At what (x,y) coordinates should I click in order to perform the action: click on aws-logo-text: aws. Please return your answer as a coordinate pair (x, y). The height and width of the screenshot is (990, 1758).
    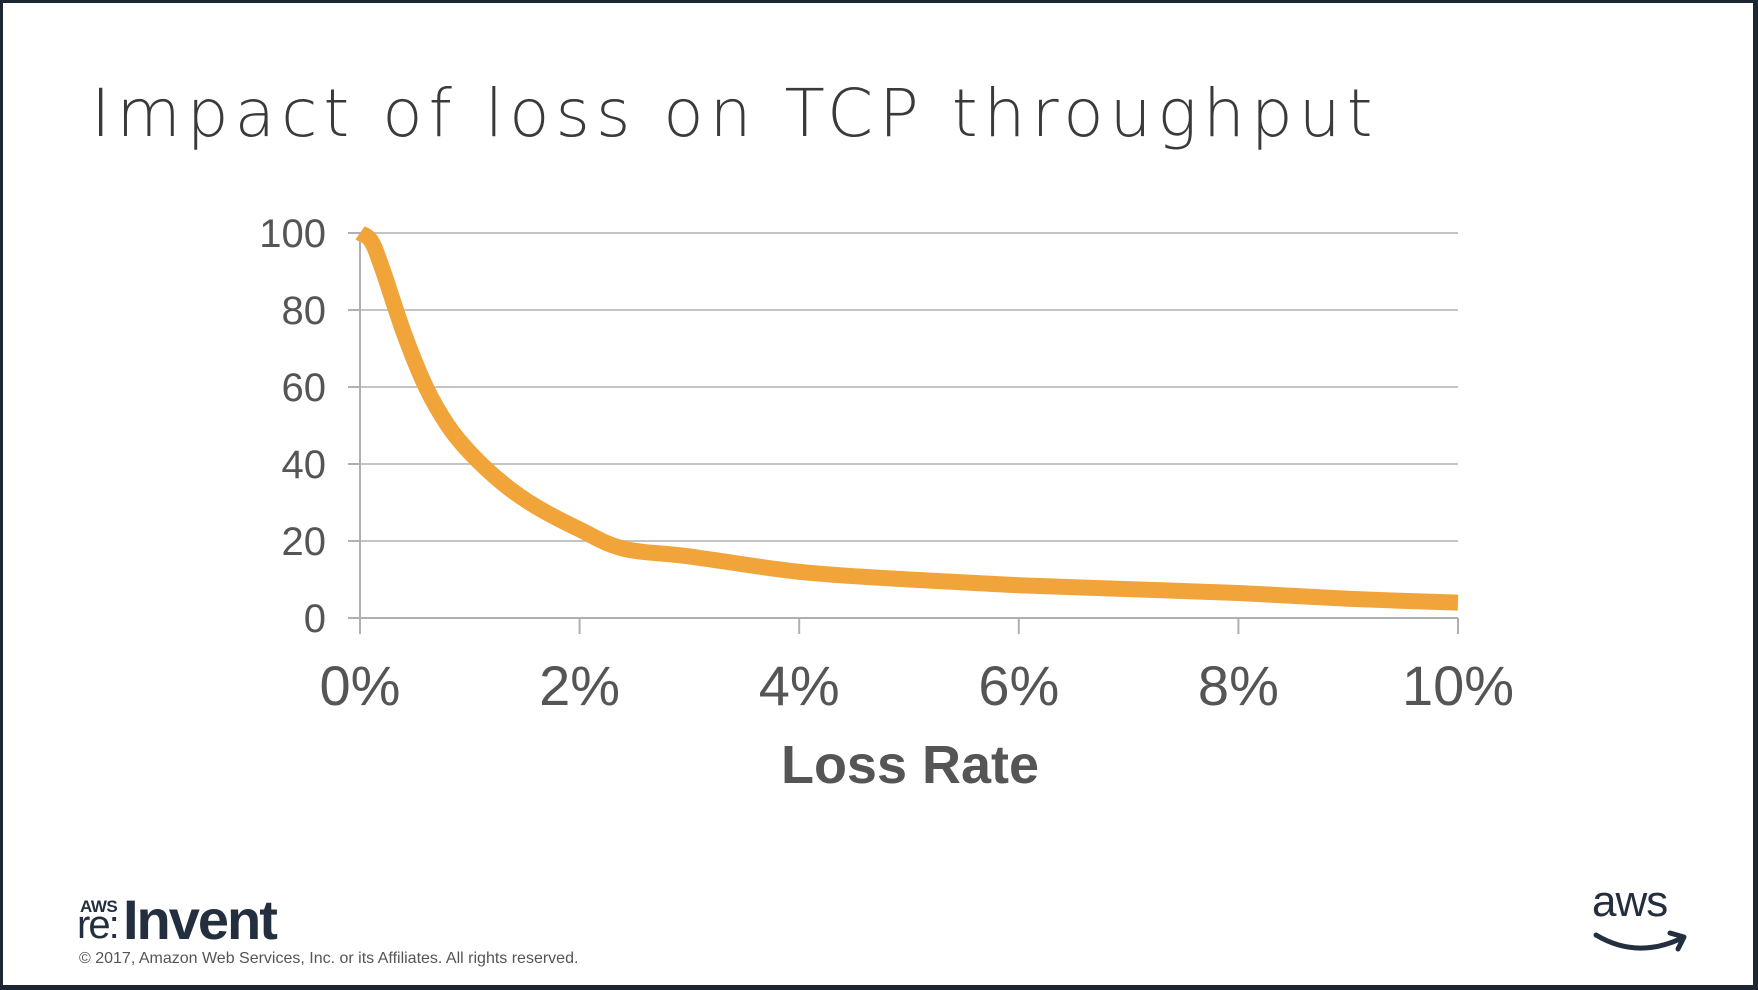
    Looking at the image, I should click on (1630, 901).